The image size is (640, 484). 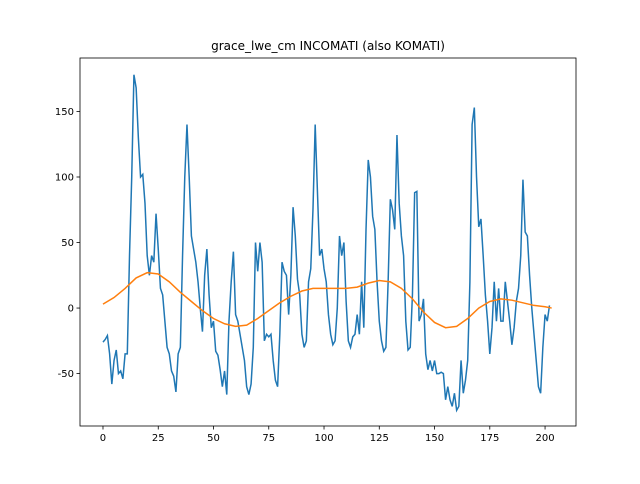 I want to click on x-tick-label: 175, so click(x=489, y=438).